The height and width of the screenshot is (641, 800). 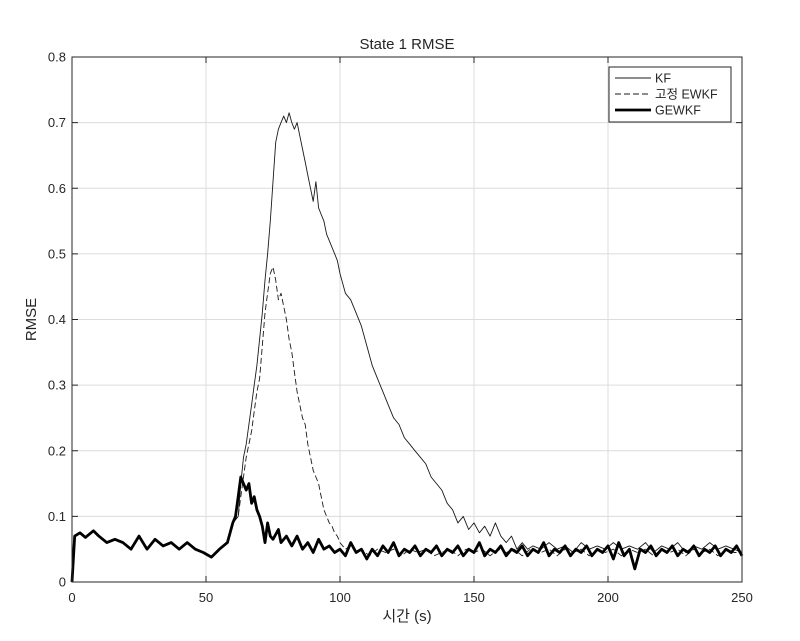 I want to click on y-tick-label: 0.4, so click(x=57, y=319).